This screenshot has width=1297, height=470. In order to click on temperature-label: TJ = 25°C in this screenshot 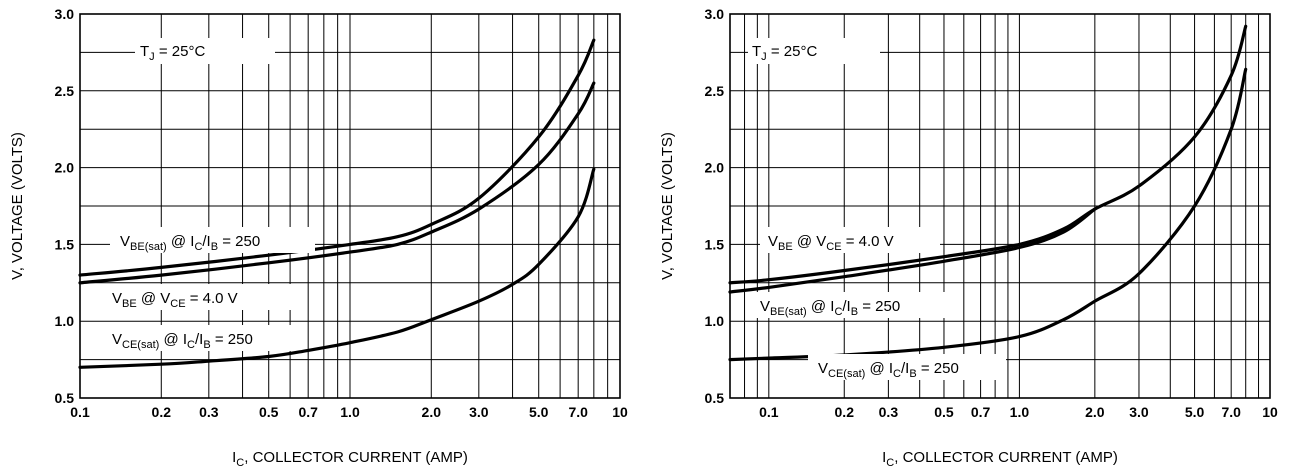, I will do `click(784, 53)`.